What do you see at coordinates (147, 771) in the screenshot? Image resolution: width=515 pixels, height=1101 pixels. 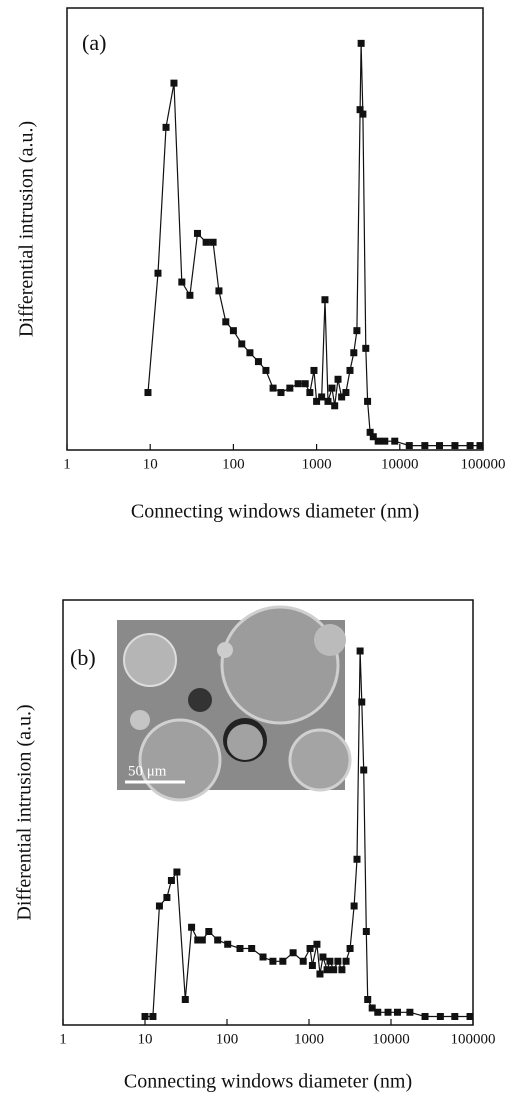 I see `scale-bar-label: 50 μm` at bounding box center [147, 771].